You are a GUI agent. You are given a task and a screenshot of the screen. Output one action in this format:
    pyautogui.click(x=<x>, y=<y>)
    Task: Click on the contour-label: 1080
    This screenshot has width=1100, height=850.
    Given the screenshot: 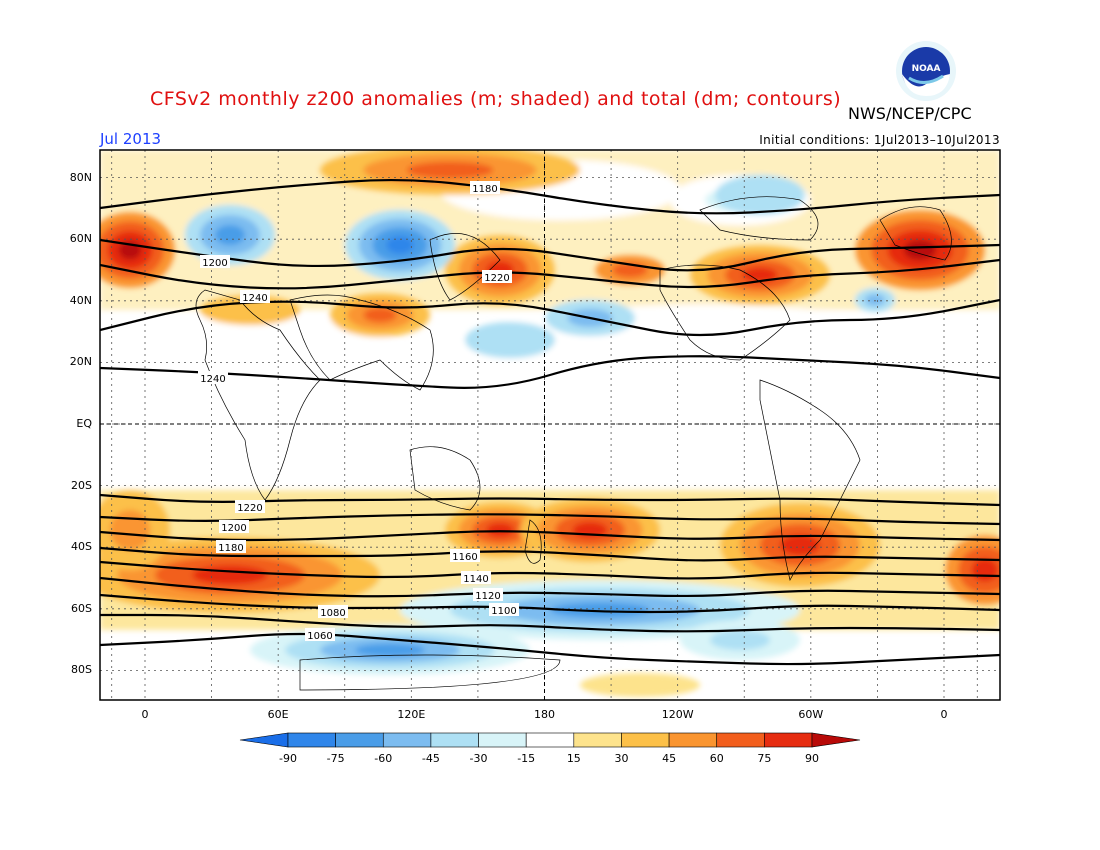 What is the action you would take?
    pyautogui.click(x=333, y=612)
    